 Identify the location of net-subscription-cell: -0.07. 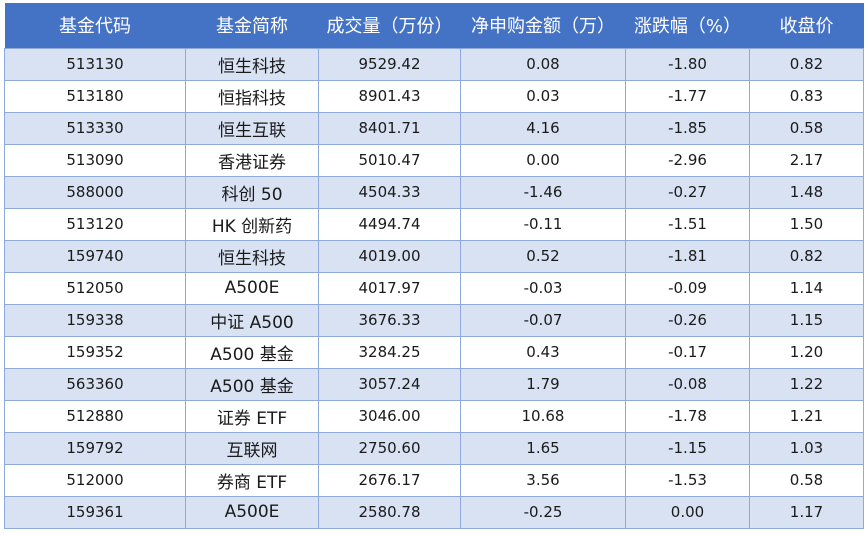
(543, 320).